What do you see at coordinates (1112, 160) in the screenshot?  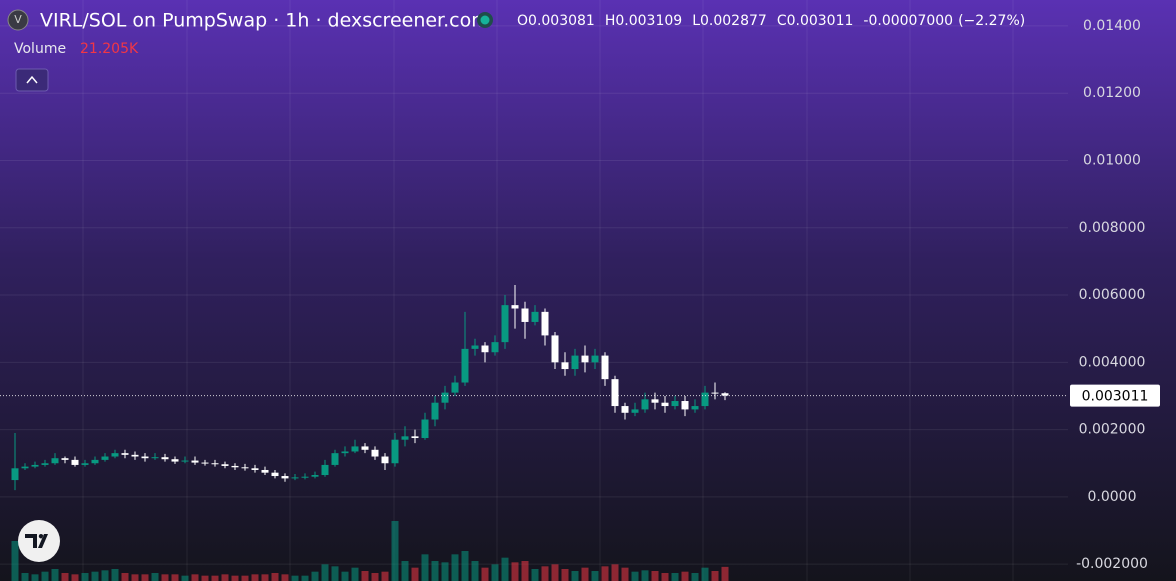 I see `y-tick-label: 0.01000` at bounding box center [1112, 160].